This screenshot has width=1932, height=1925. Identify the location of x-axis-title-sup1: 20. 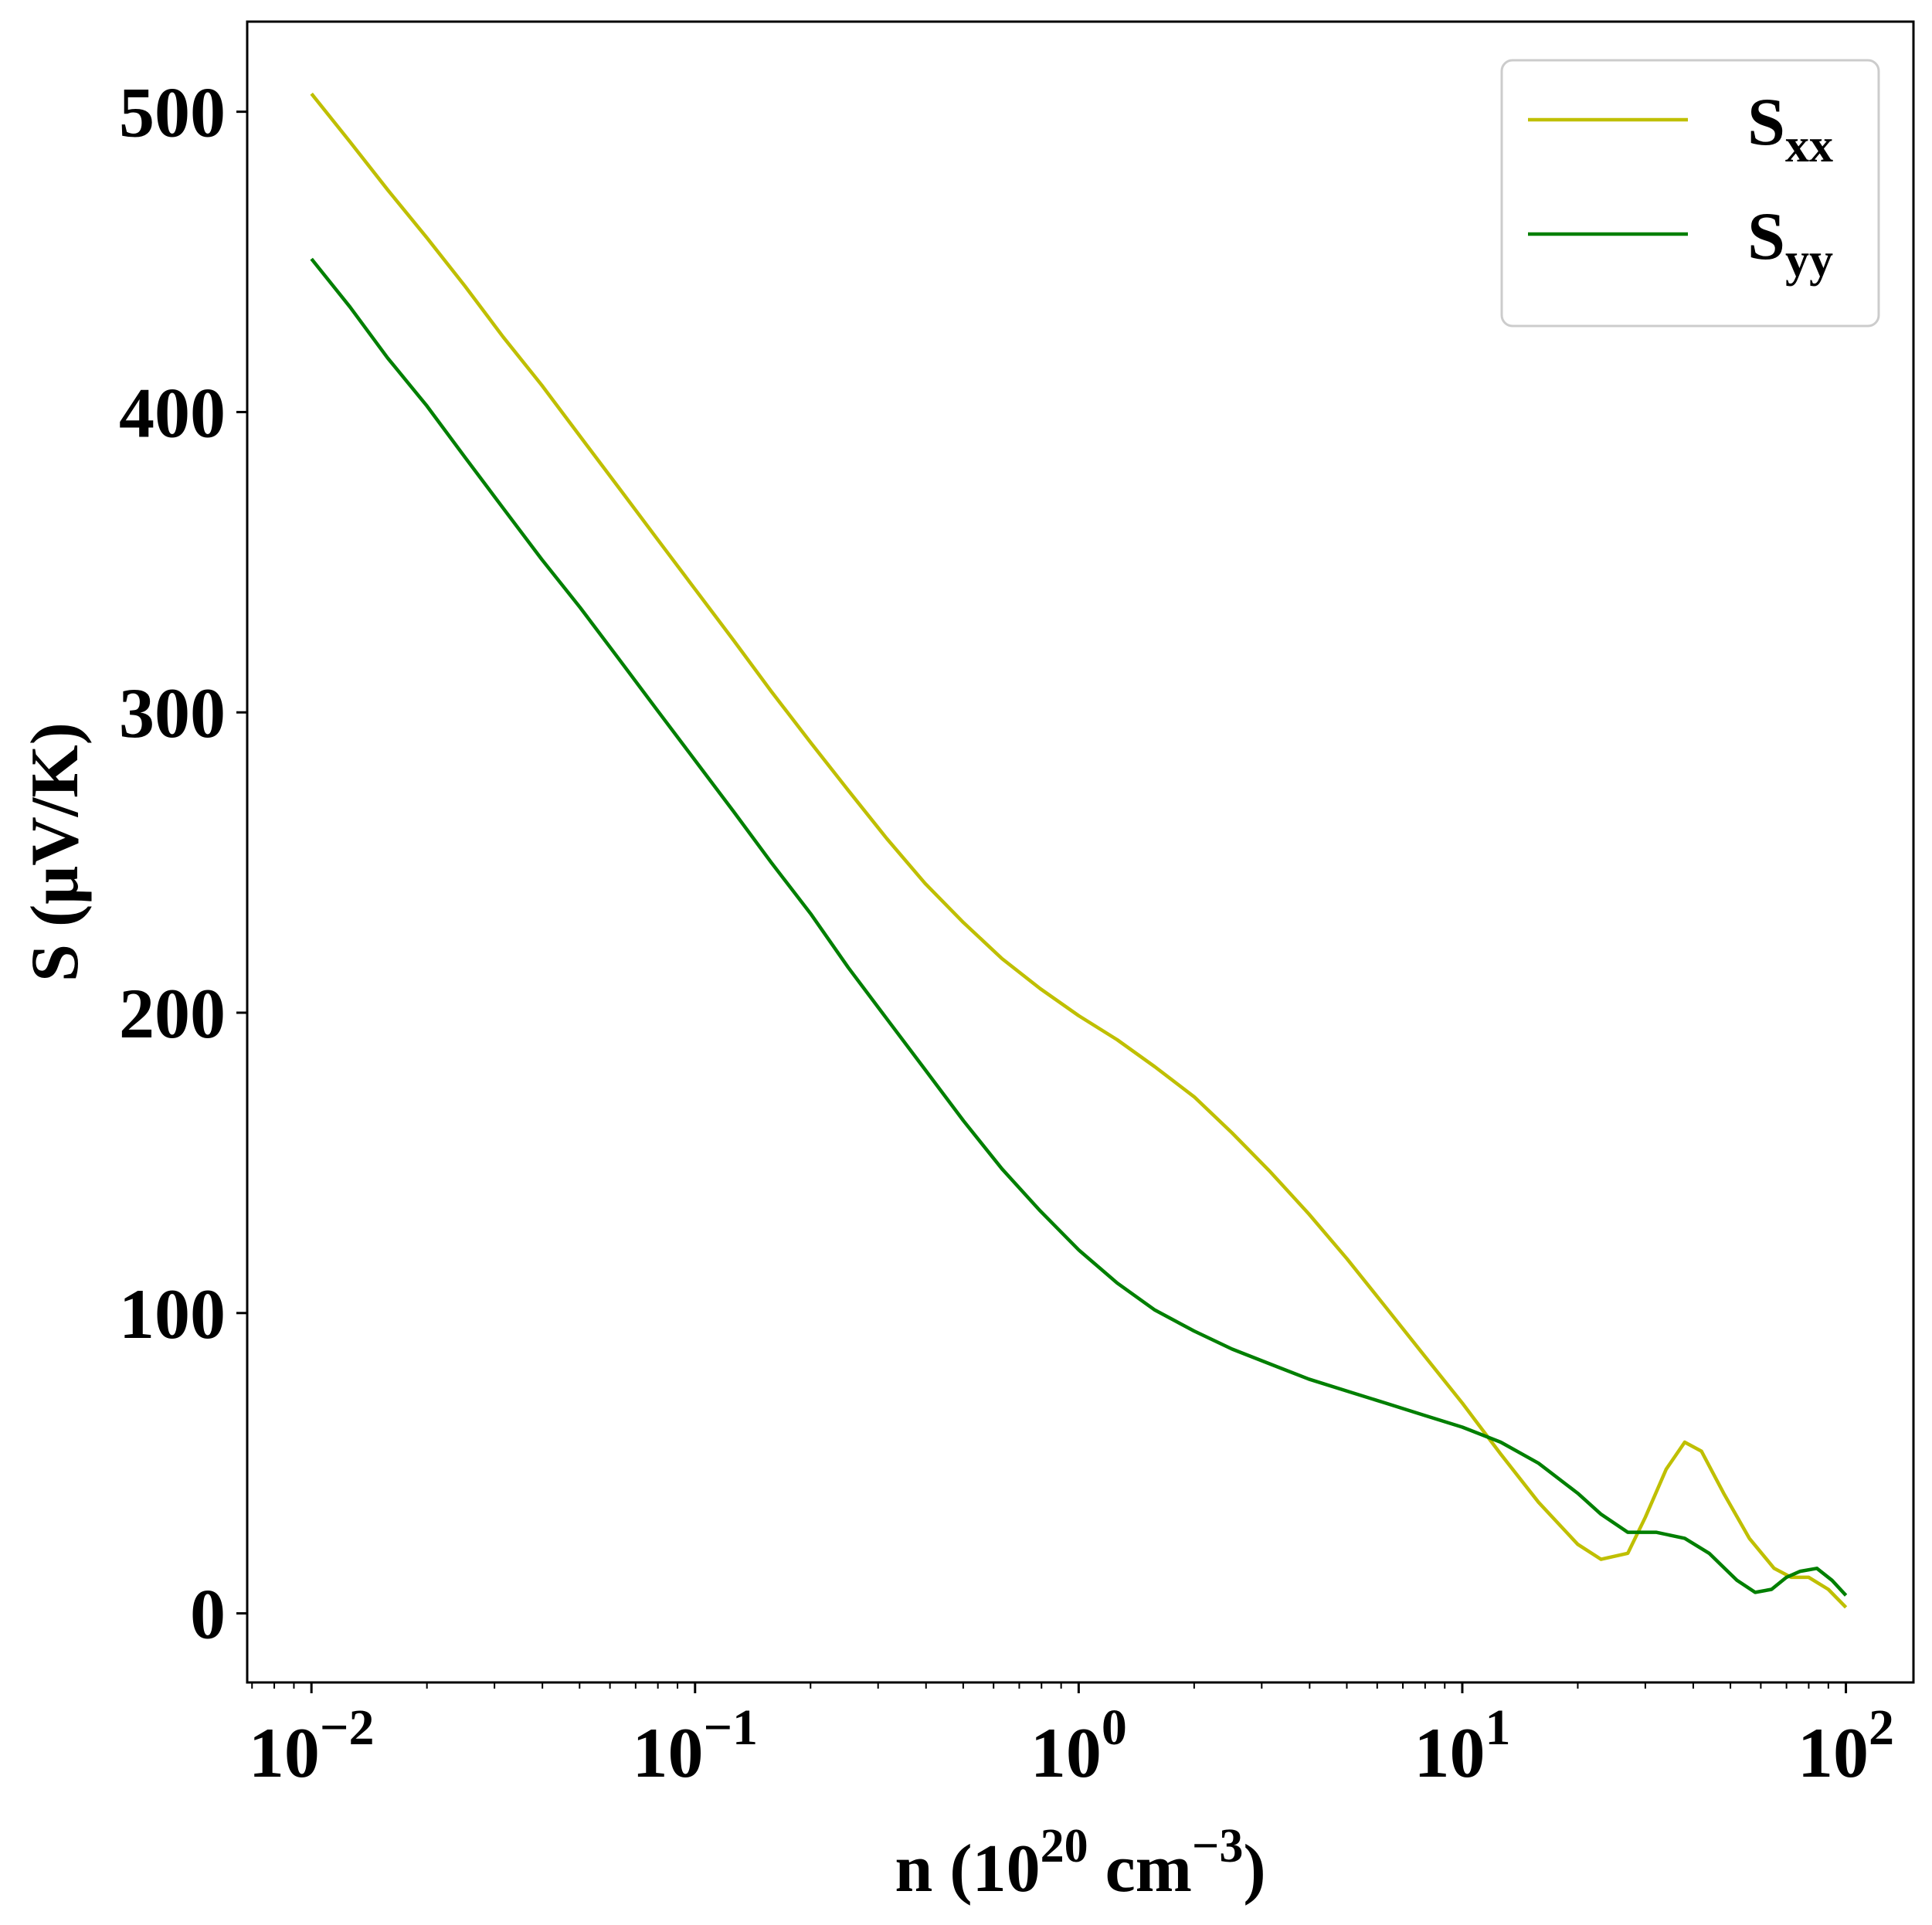
(1064, 1846).